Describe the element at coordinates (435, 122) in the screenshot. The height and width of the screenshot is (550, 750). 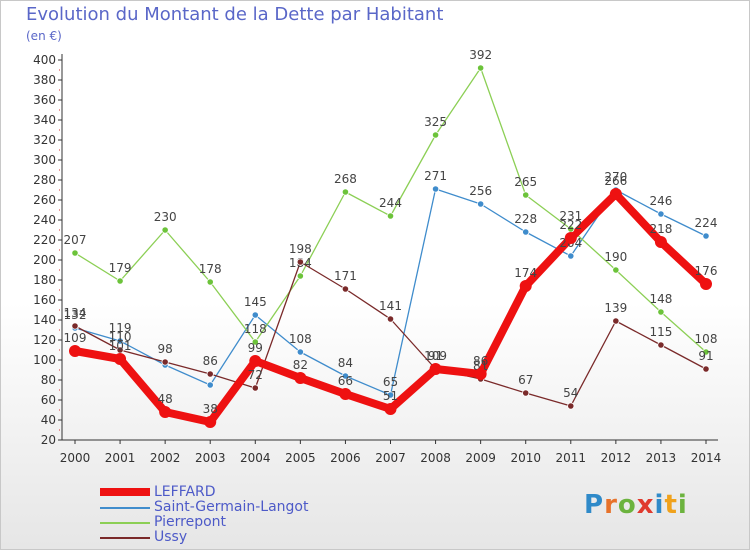
I see `data-label-pierrepont: 325` at that location.